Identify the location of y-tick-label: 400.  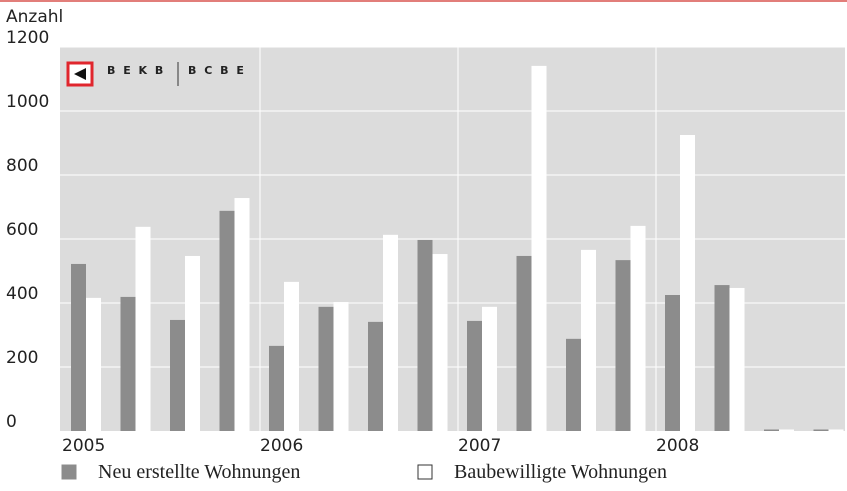
(22, 294).